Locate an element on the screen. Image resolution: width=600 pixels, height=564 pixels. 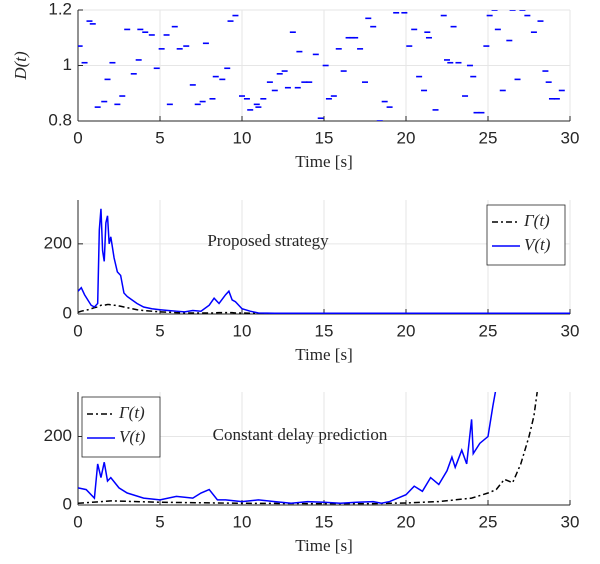
annotation: Proposed strategy is located at coordinates (268, 240).